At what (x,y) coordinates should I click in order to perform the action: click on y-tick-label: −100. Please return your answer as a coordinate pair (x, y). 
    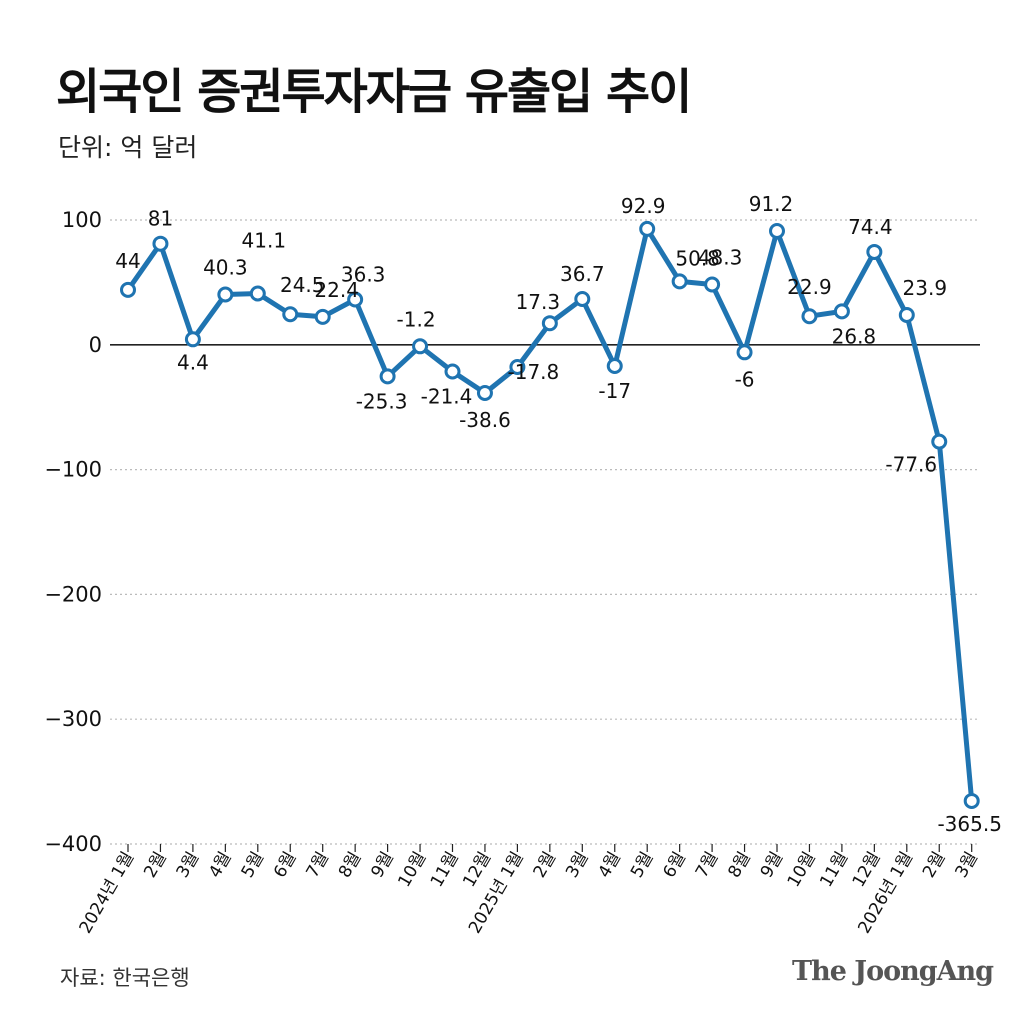
    Looking at the image, I should click on (73, 470).